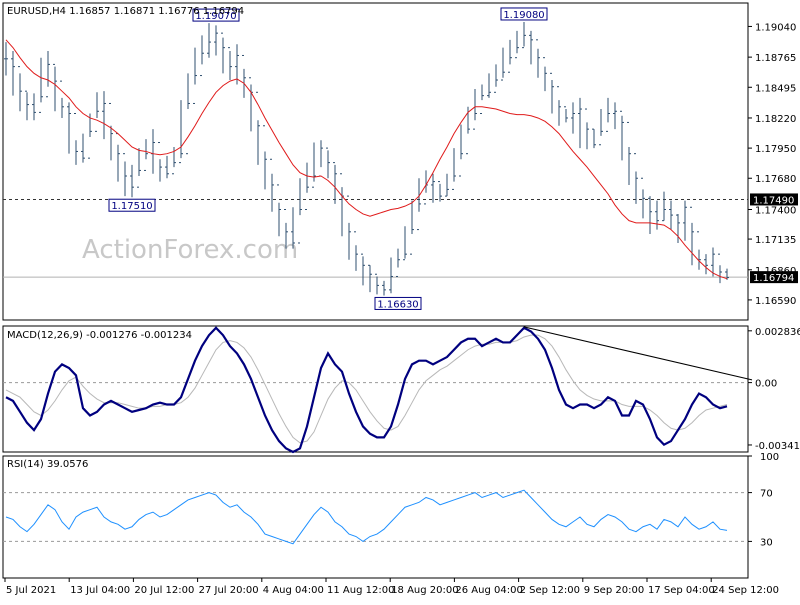  Describe the element at coordinates (681, 590) in the screenshot. I see `x-axis-tick-label: 17 Sep 04:00` at that location.